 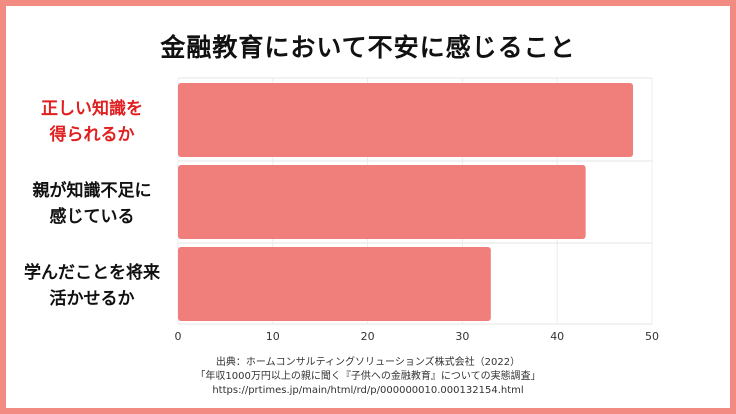 I want to click on category-label-0-1: 得られるか, so click(x=92, y=134).